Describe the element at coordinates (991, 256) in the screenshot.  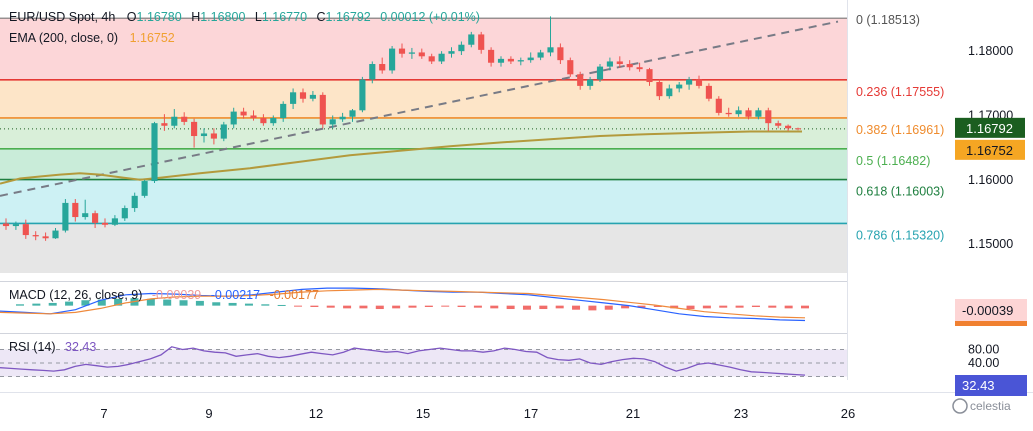
I see `price-badges: 1.16792 1.16752 -0.00039 32.43` at that location.